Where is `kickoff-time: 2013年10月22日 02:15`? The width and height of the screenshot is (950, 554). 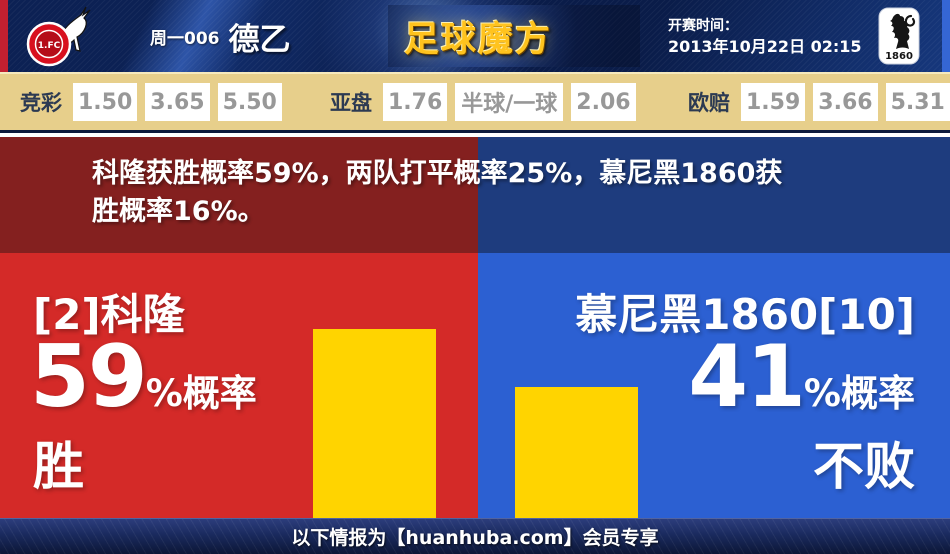
kickoff-time: 2013年10月22日 02:15 is located at coordinates (765, 46).